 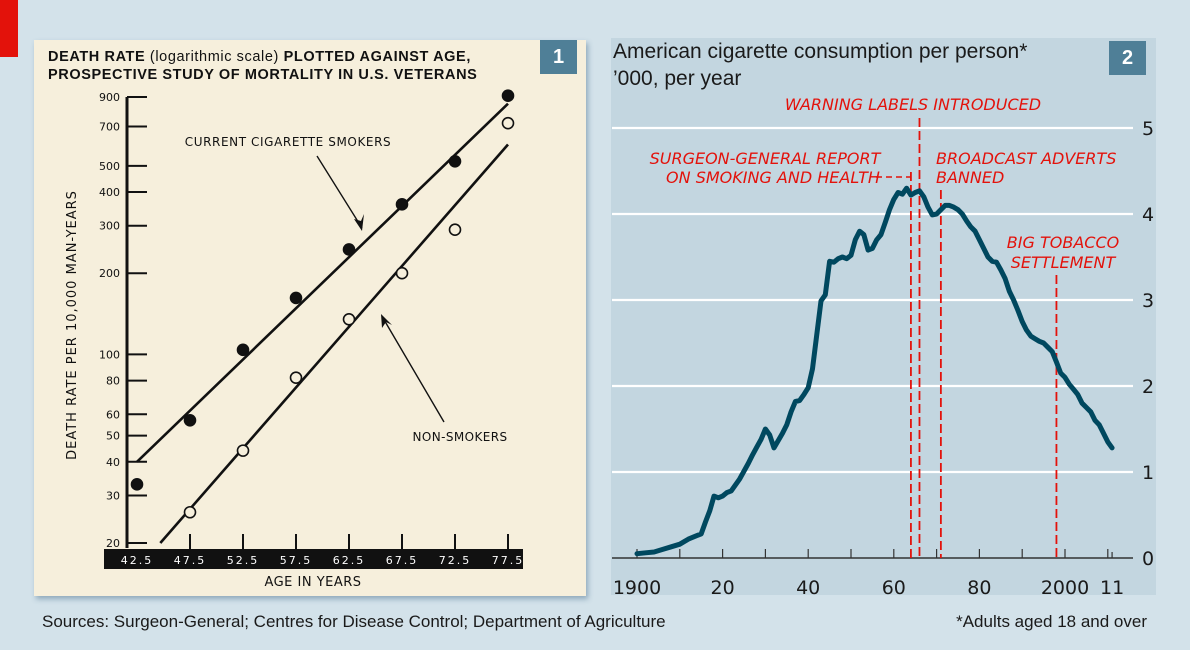 What do you see at coordinates (113, 462) in the screenshot?
I see `chart1-y-tick-label: 40` at bounding box center [113, 462].